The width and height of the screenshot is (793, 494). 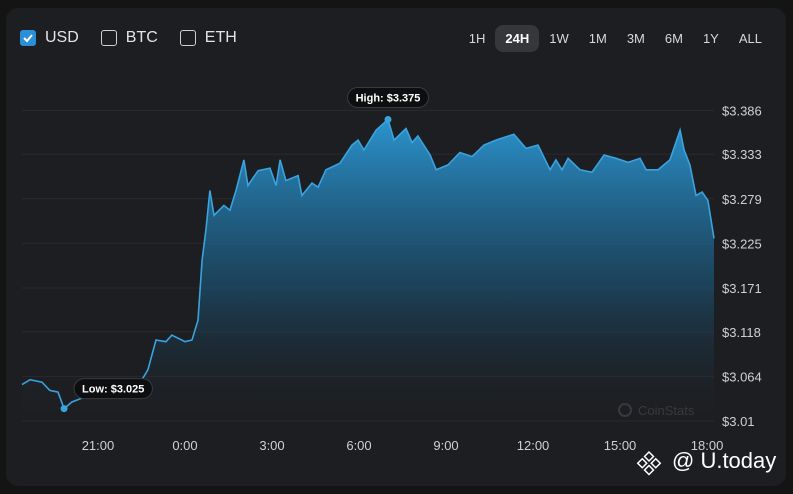 What do you see at coordinates (742, 199) in the screenshot?
I see `y-tick-label: $3.279` at bounding box center [742, 199].